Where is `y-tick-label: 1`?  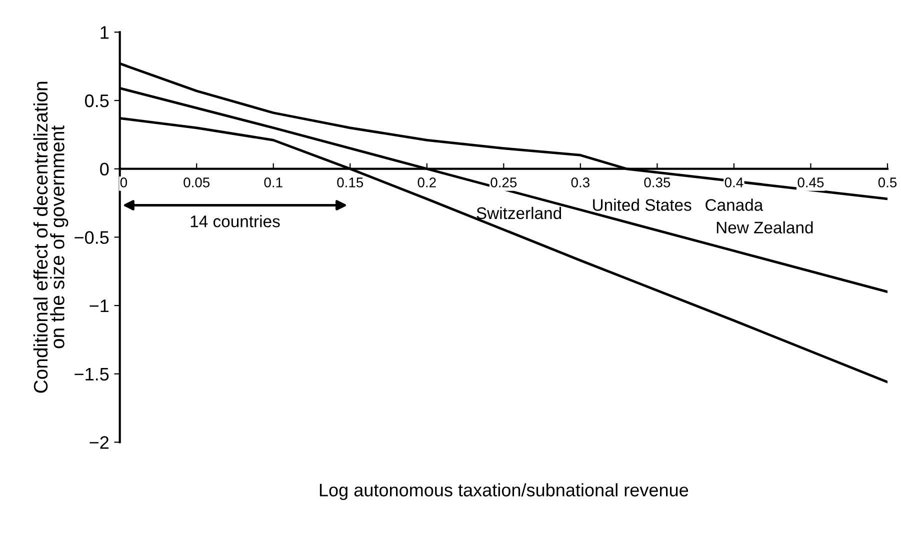
y-tick-label: 1 is located at coordinates (104, 32).